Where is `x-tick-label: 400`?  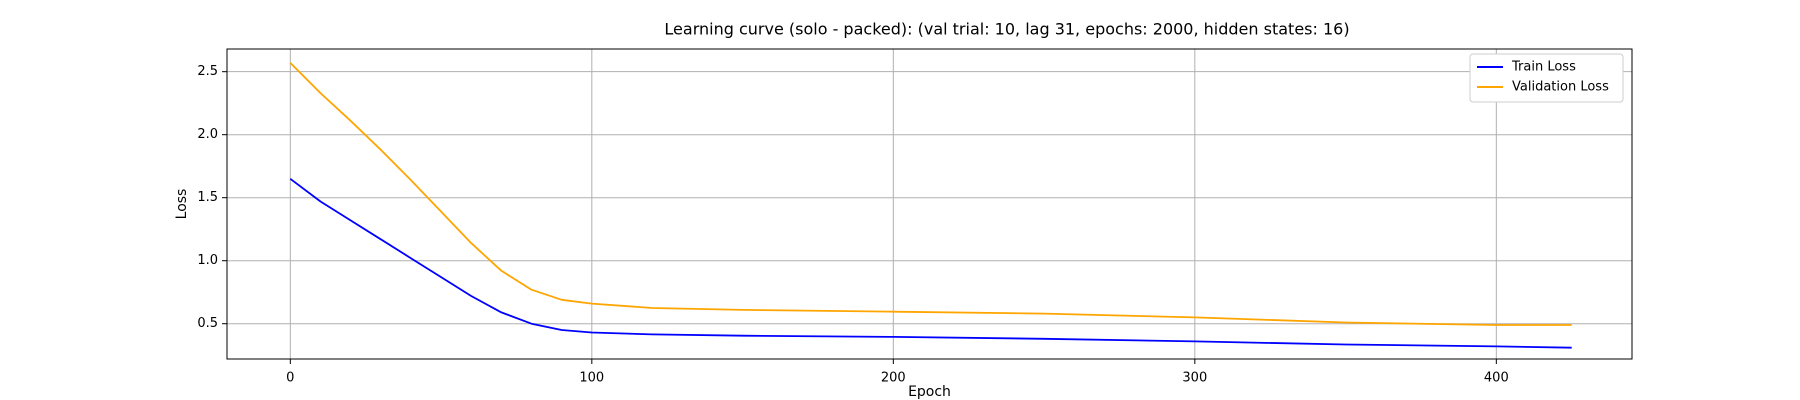
x-tick-label: 400 is located at coordinates (1496, 378).